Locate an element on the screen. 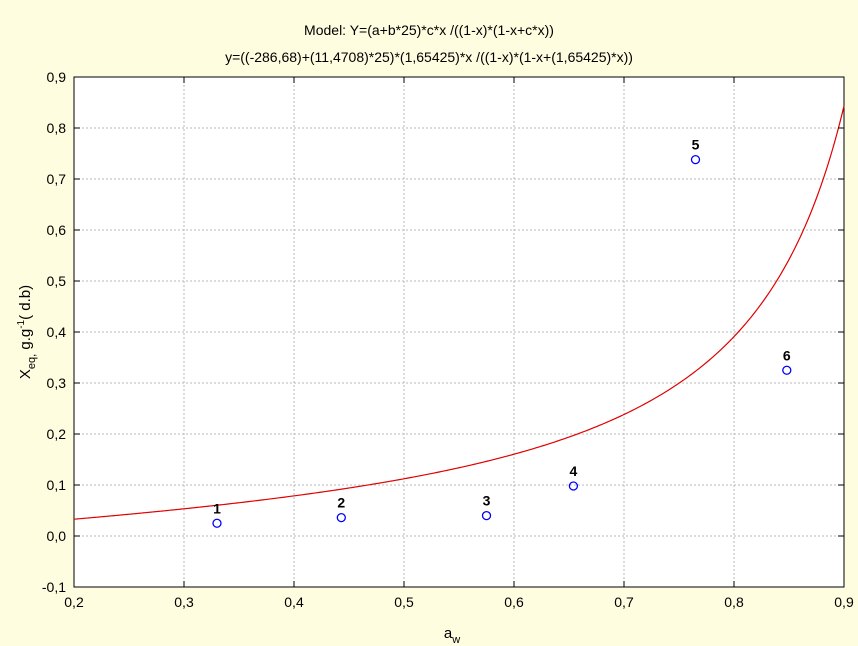 This screenshot has height=646, width=858. y-tick-label: 0,8 is located at coordinates (57, 128).